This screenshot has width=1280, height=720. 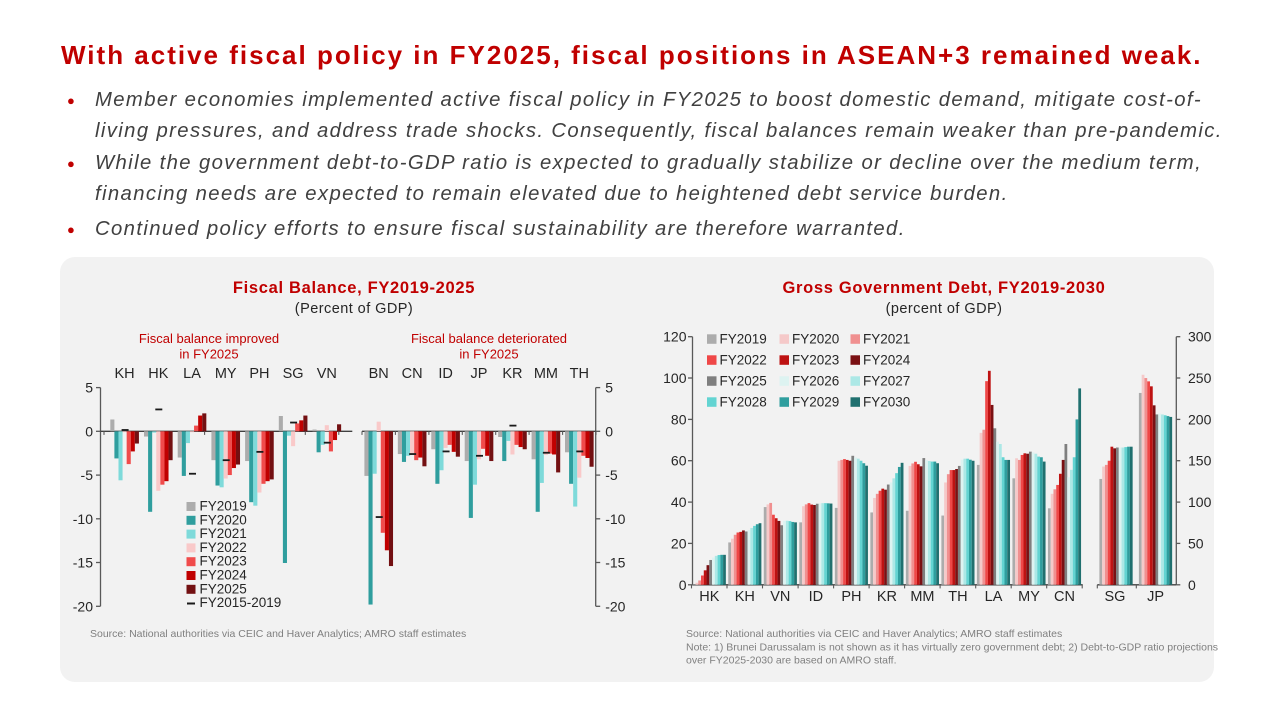 I want to click on svg-text: 80, so click(x=679, y=419).